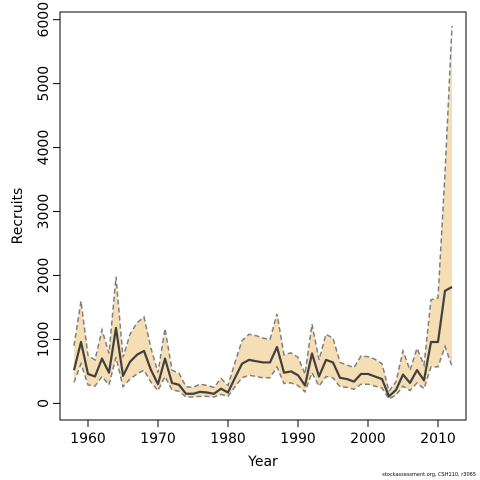 Image resolution: width=480 pixels, height=480 pixels. I want to click on y-tick-label: 4000, so click(44, 148).